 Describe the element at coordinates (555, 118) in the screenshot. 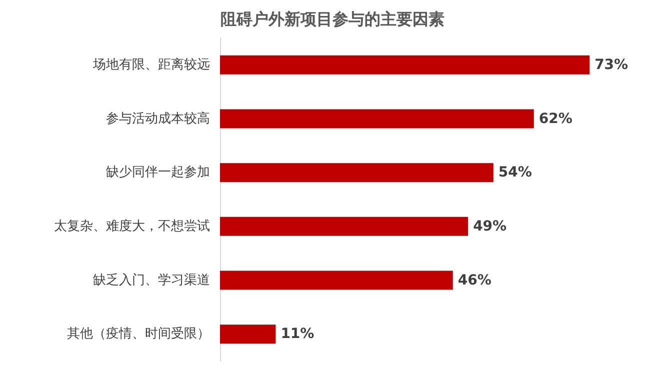

I see `data-label: 62%` at that location.